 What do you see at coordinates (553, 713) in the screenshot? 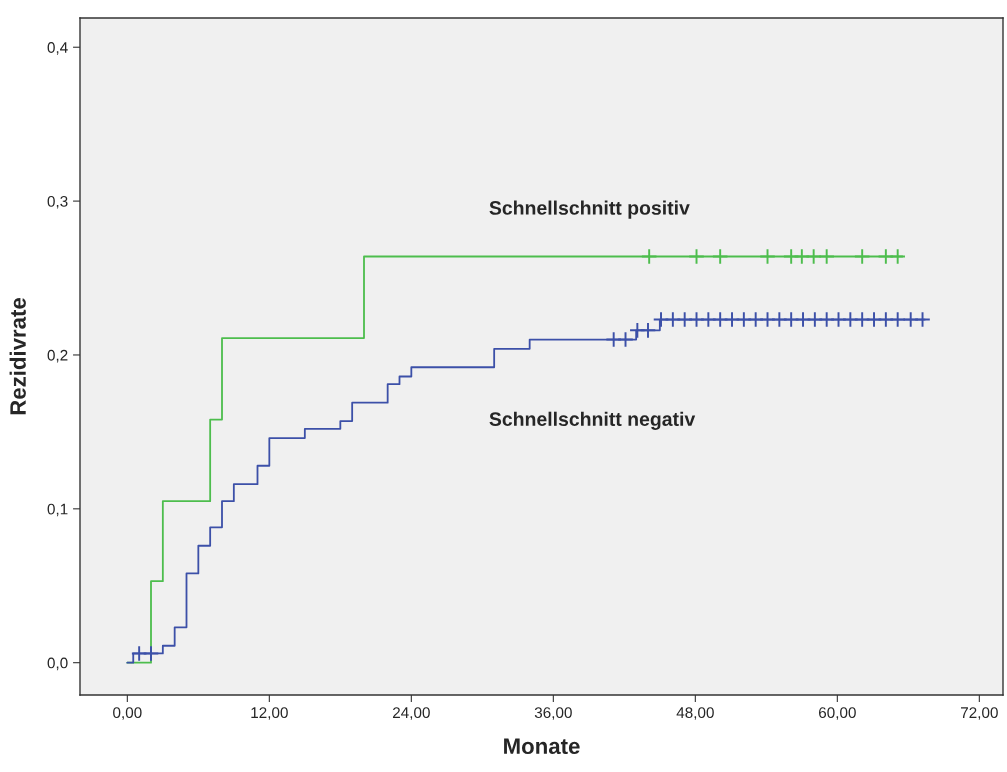
I see `x-tick-label: 36,00` at bounding box center [553, 713].